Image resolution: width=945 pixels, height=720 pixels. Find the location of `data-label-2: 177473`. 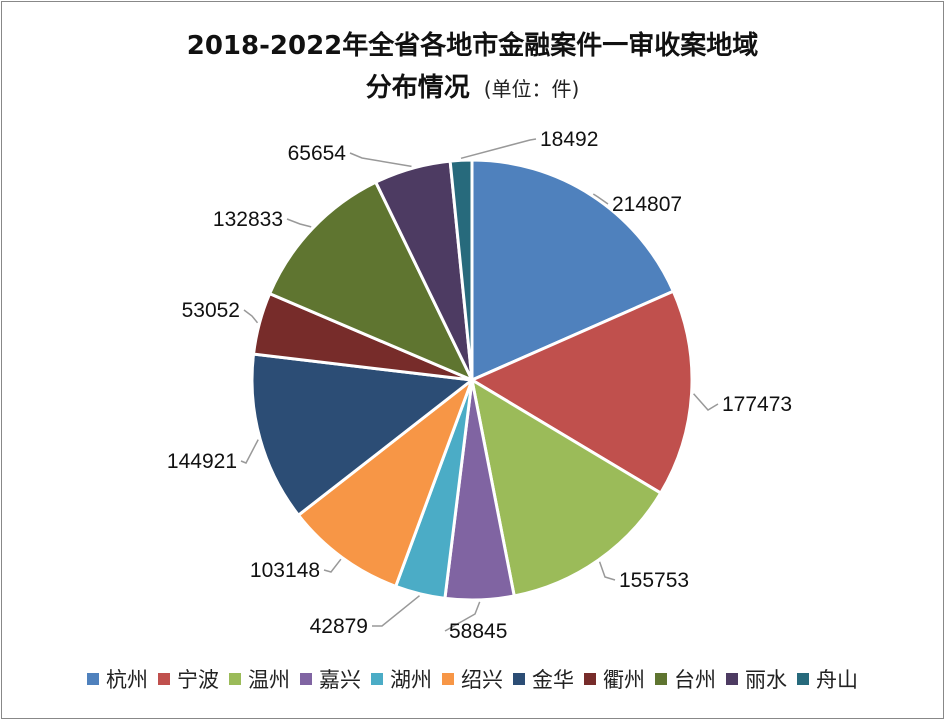

data-label-2: 177473 is located at coordinates (757, 404).